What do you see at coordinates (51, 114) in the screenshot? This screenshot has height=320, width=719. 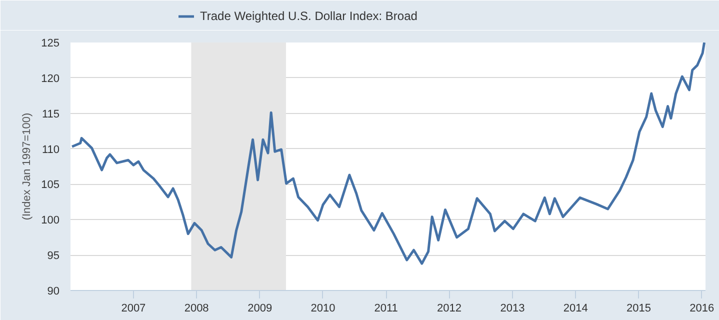 I see `y-tick-label: 115` at bounding box center [51, 114].